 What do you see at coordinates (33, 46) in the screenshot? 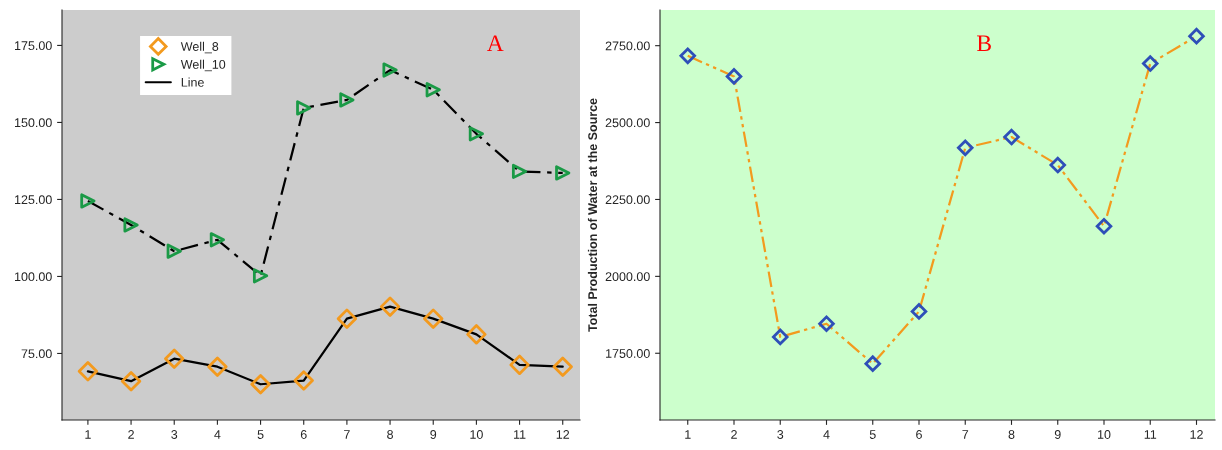
I see `y-tick-label: 175.00` at bounding box center [33, 46].